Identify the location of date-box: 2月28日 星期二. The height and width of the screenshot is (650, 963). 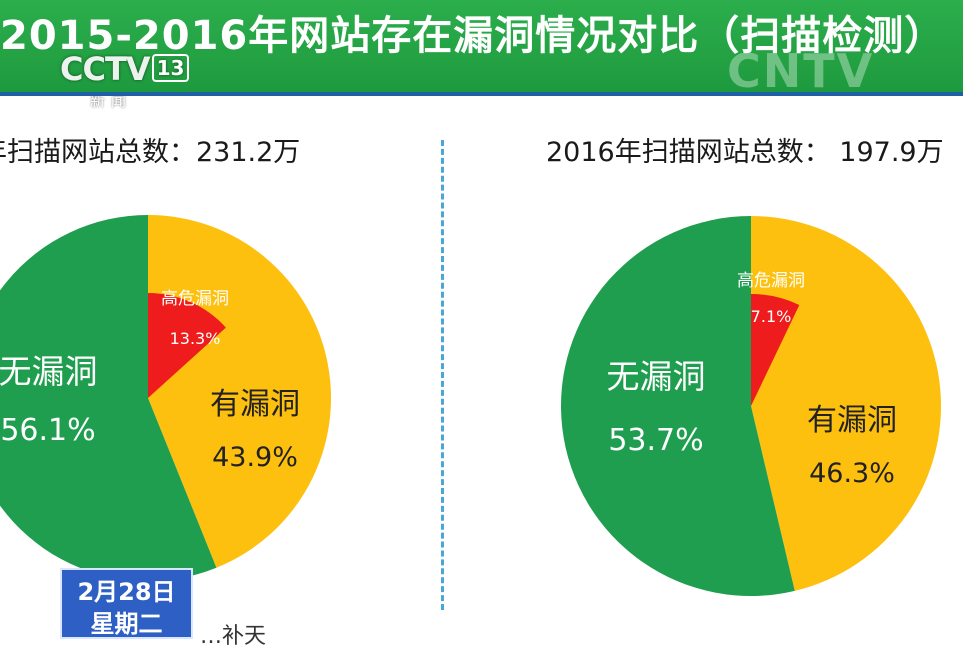
(126, 603).